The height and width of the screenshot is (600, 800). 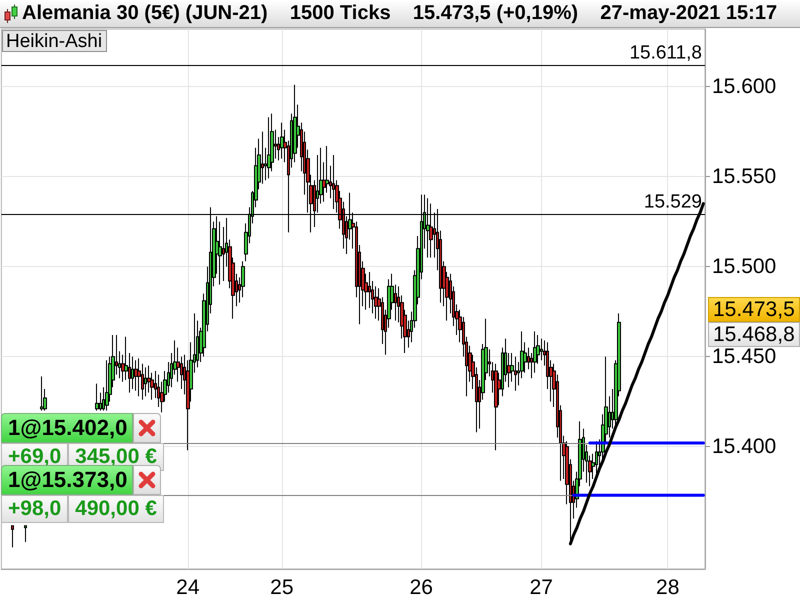 I want to click on x-tick-label: 26, so click(x=421, y=587).